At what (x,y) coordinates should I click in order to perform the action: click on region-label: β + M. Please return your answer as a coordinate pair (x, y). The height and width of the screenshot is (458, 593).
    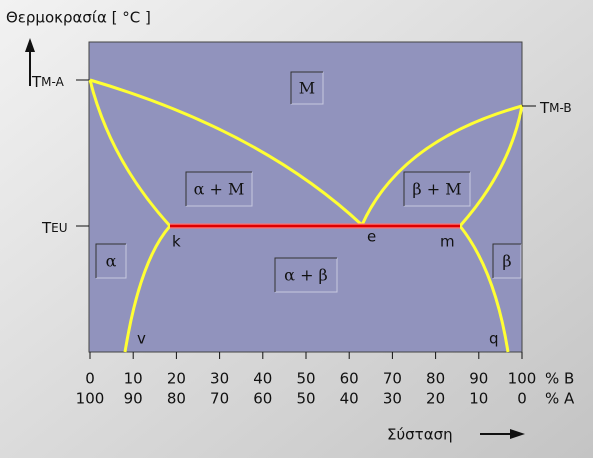
    Looking at the image, I should click on (436, 189).